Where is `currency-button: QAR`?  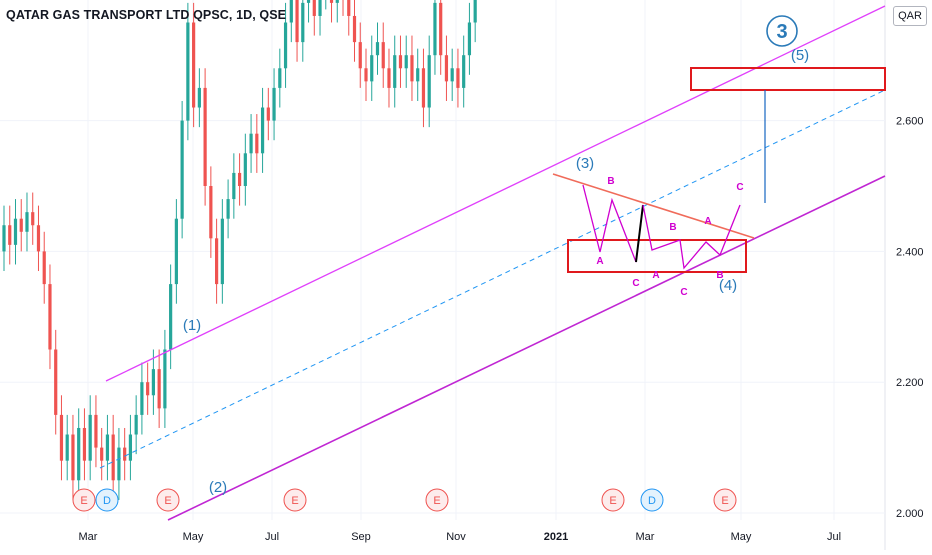 currency-button: QAR is located at coordinates (910, 16).